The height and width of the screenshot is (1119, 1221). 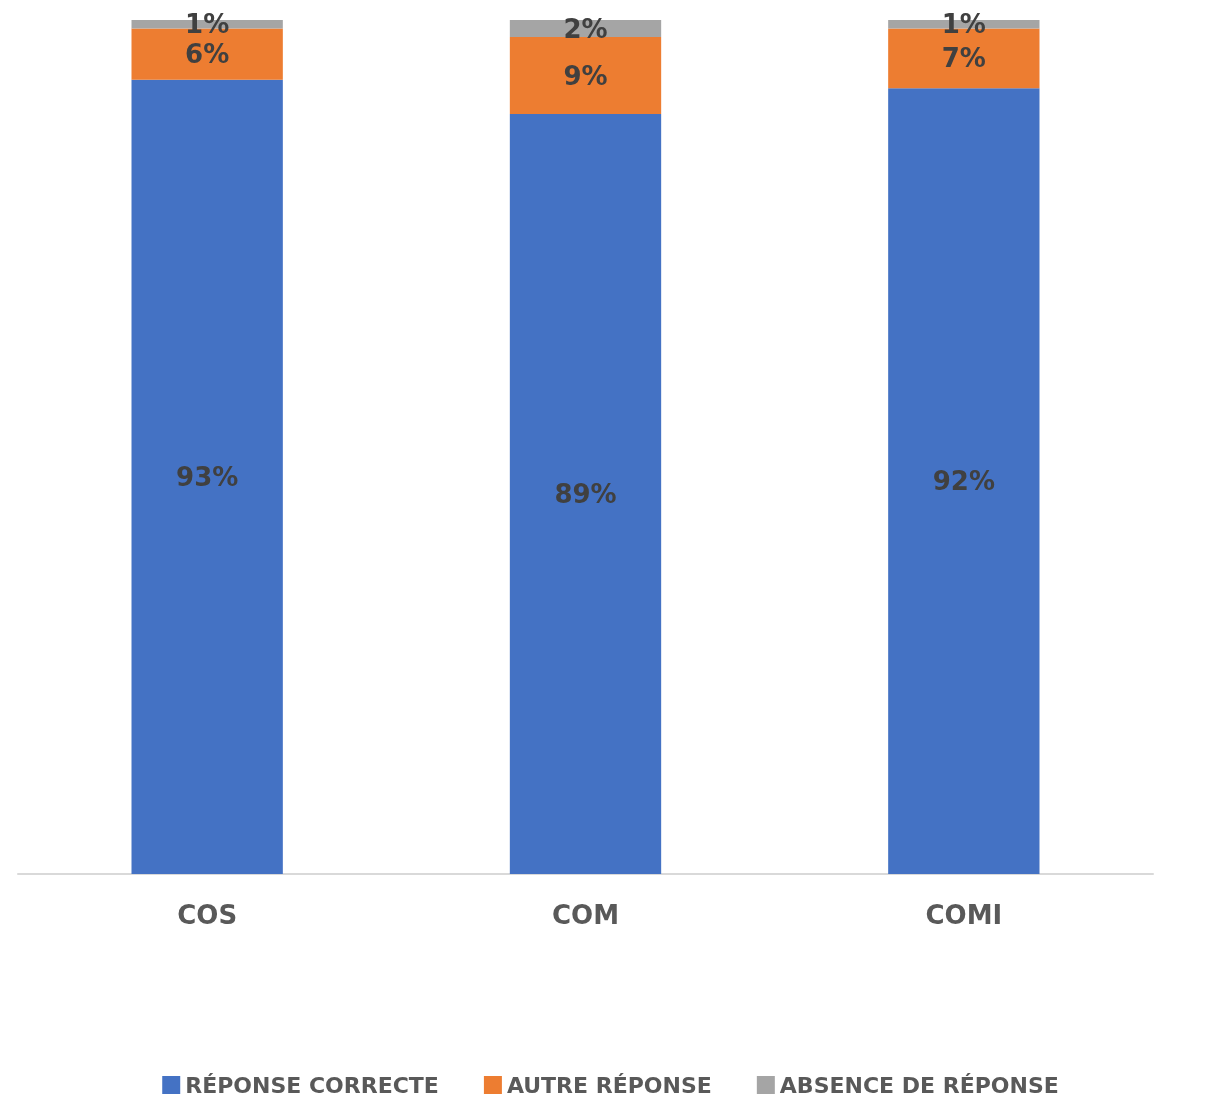 What do you see at coordinates (919, 1085) in the screenshot?
I see `legend-label: ABSENCE DE RÉPONSE` at bounding box center [919, 1085].